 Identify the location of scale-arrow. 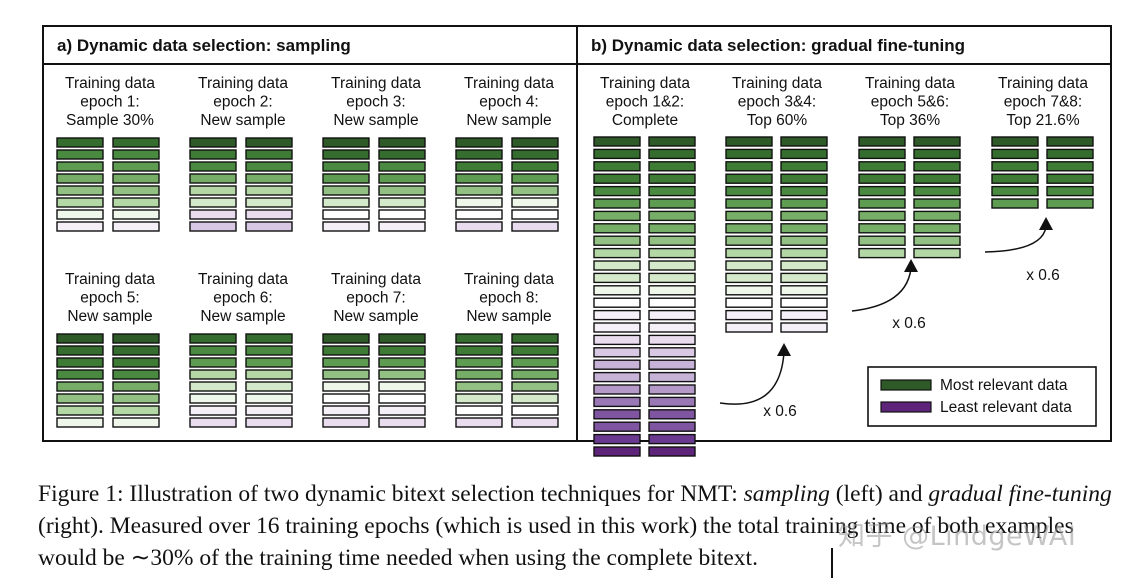
(881, 289).